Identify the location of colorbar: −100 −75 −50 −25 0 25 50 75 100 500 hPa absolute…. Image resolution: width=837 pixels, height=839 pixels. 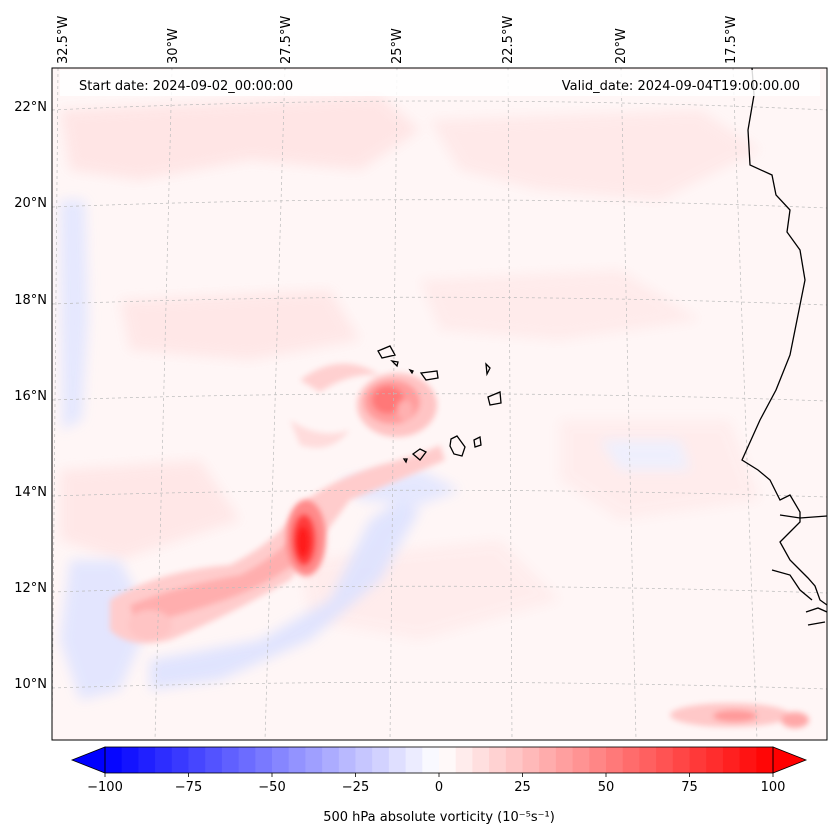
(439, 785).